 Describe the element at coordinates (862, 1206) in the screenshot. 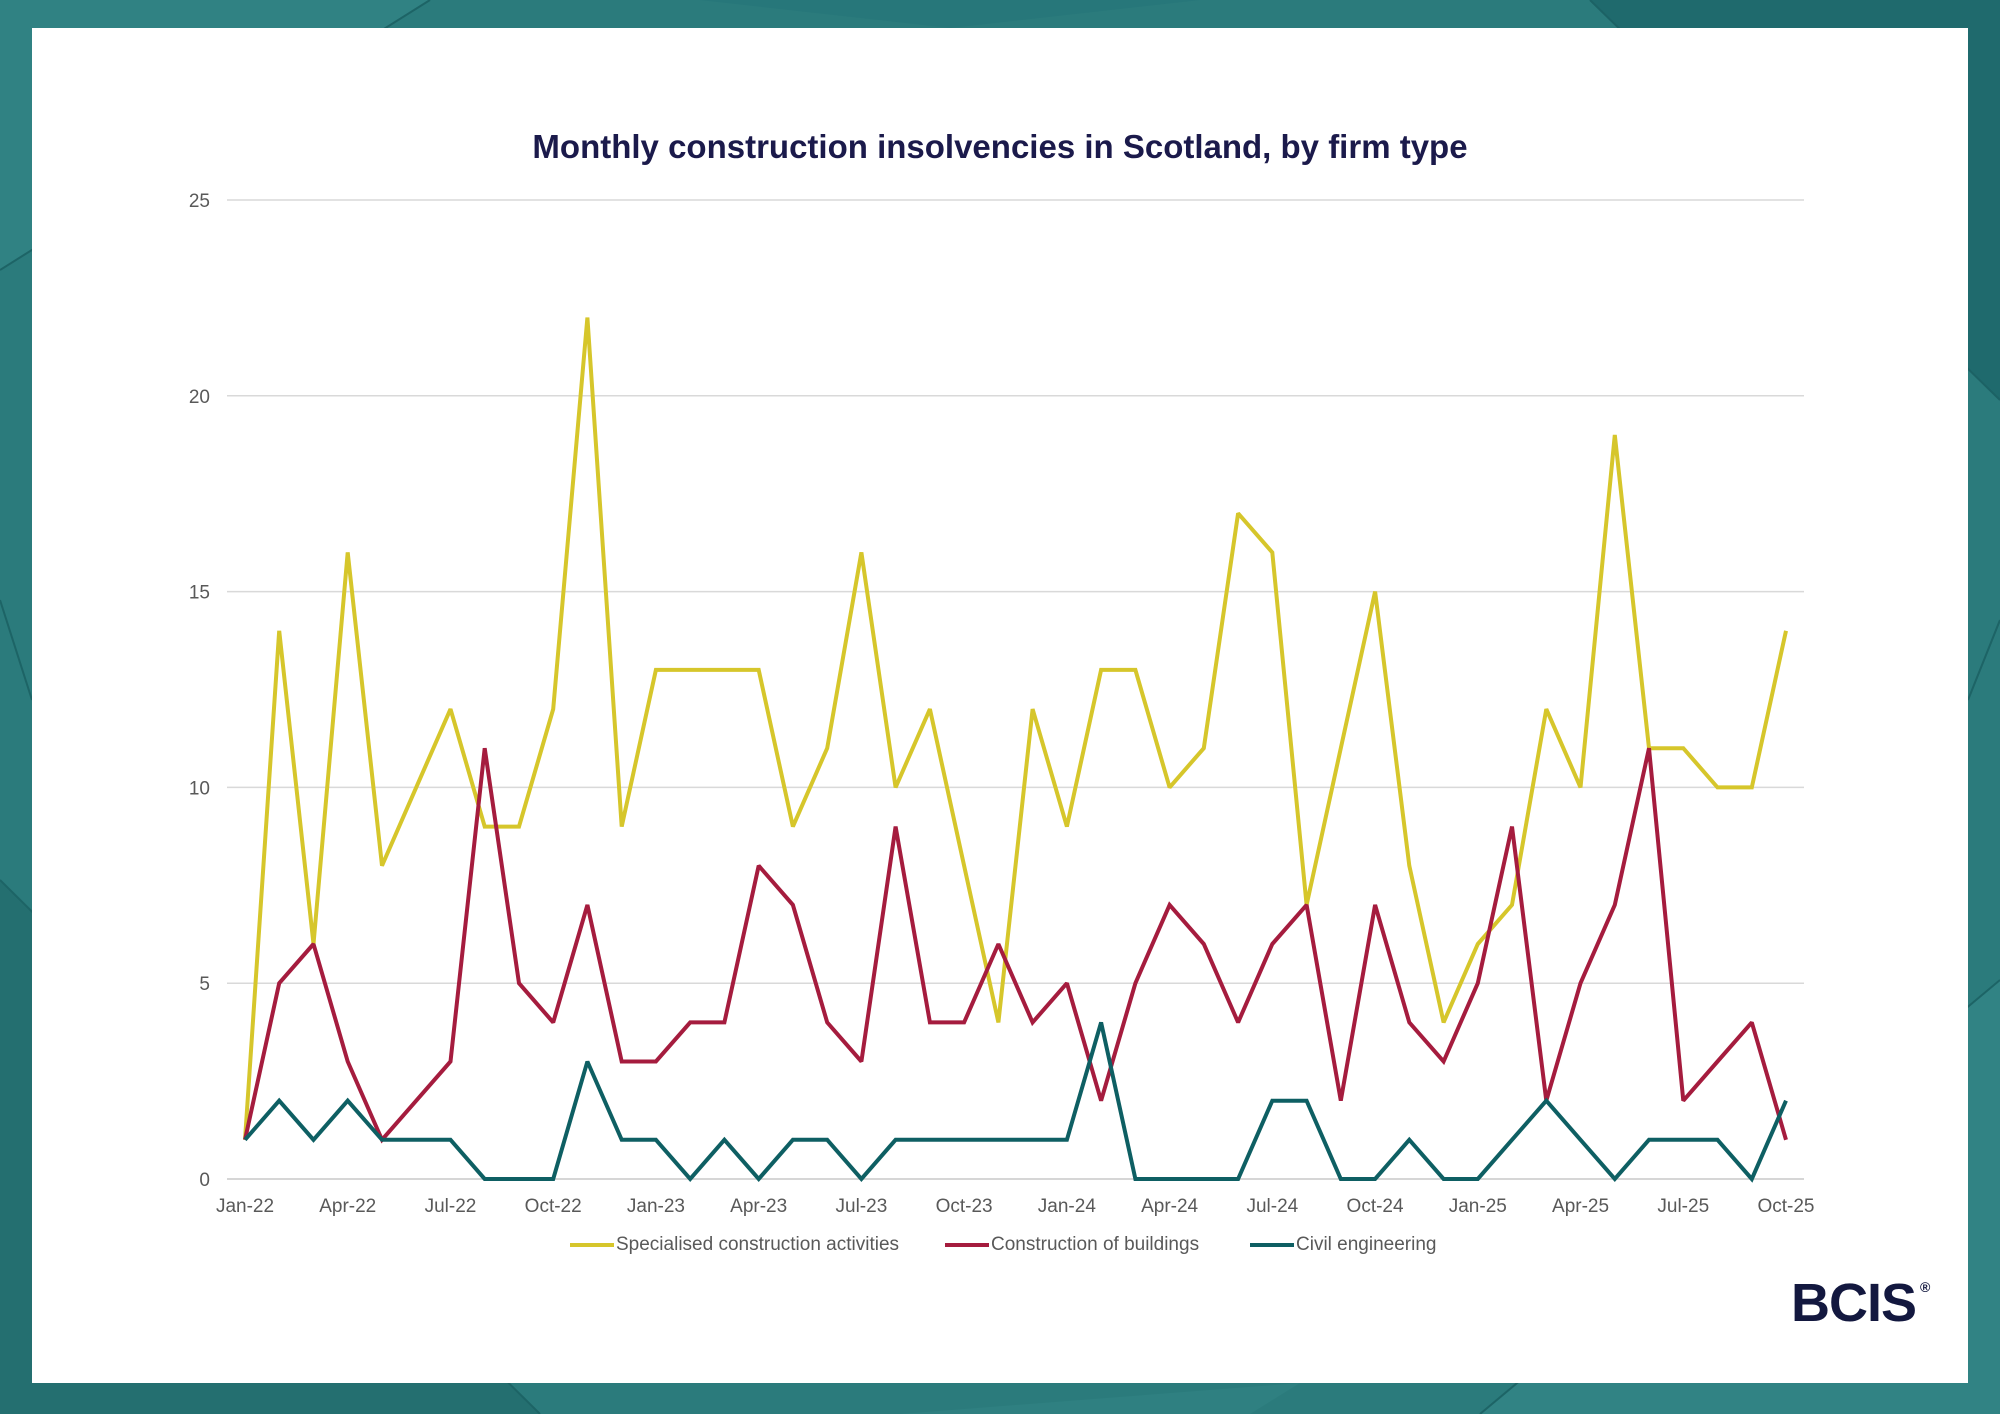

I see `x-tick-label: Jul-23` at that location.